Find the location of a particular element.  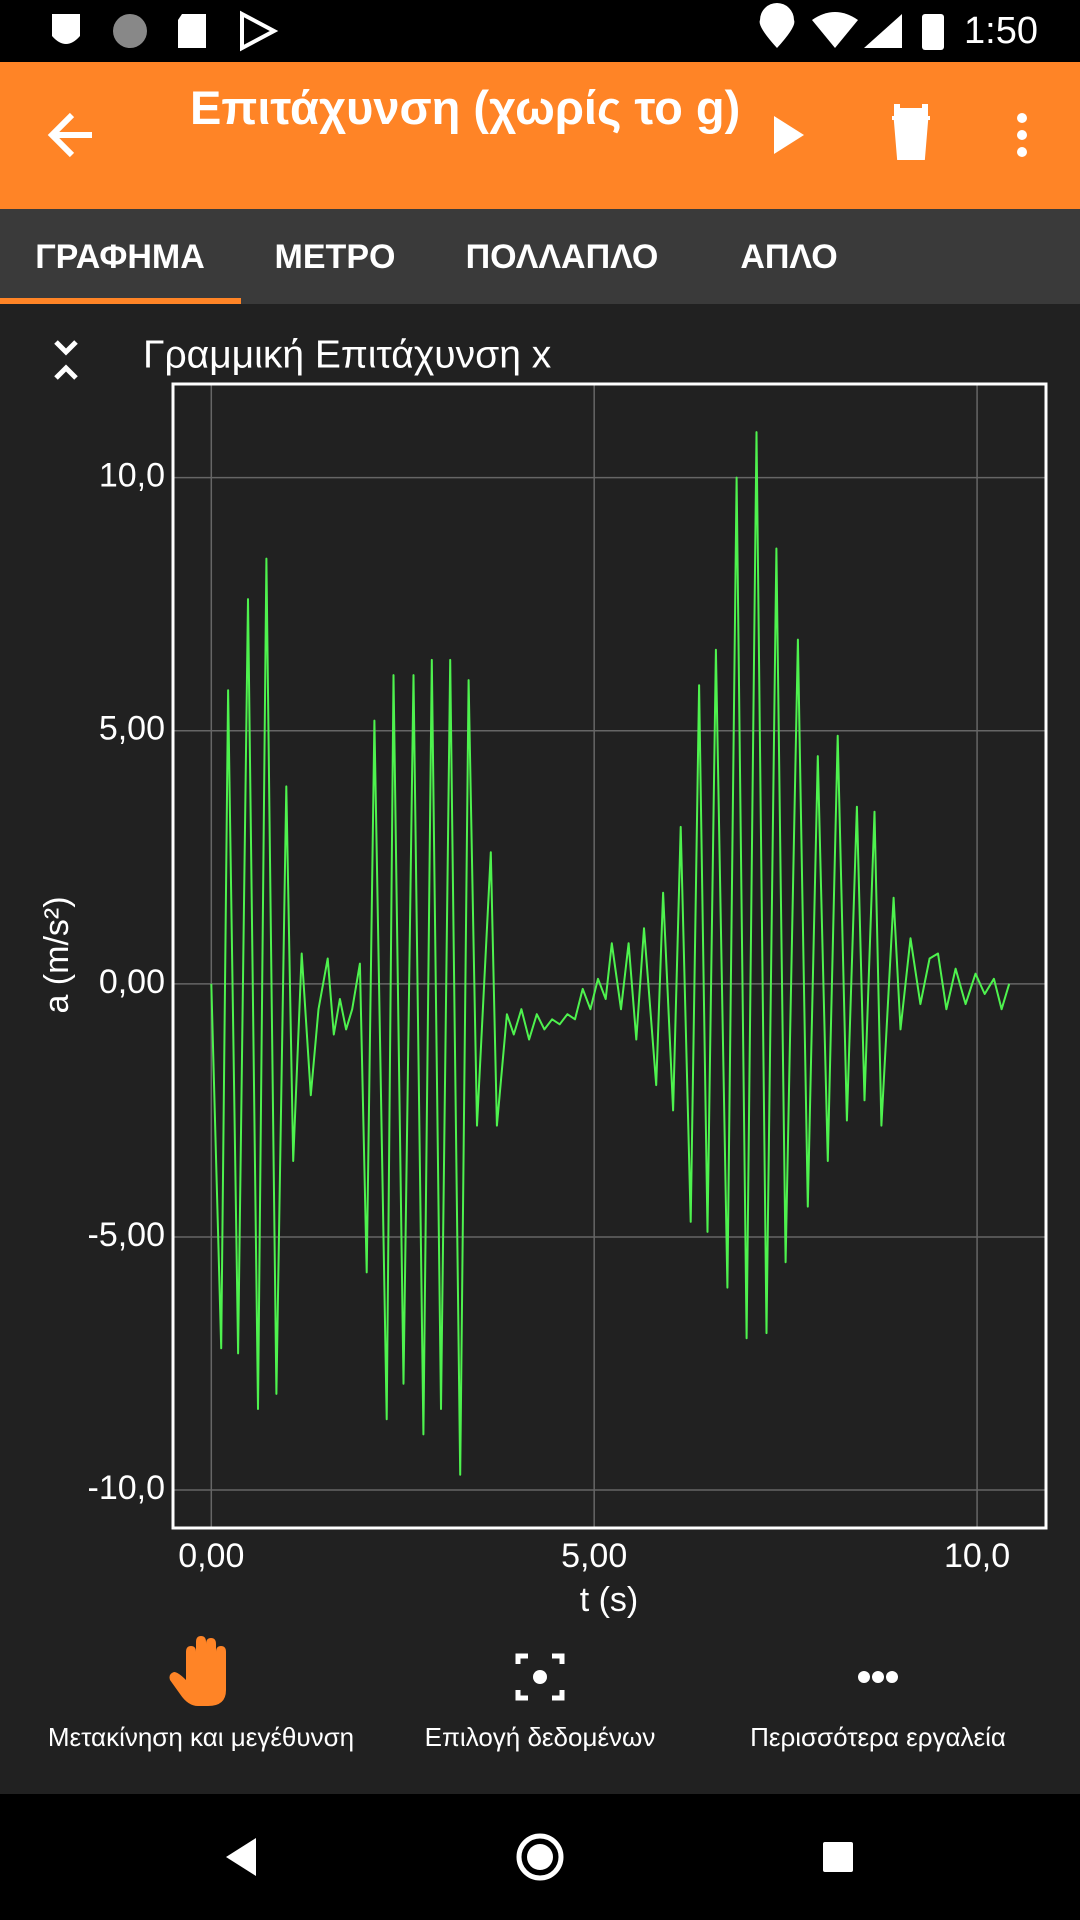

y-tick-label: 10,0 is located at coordinates (132, 476).